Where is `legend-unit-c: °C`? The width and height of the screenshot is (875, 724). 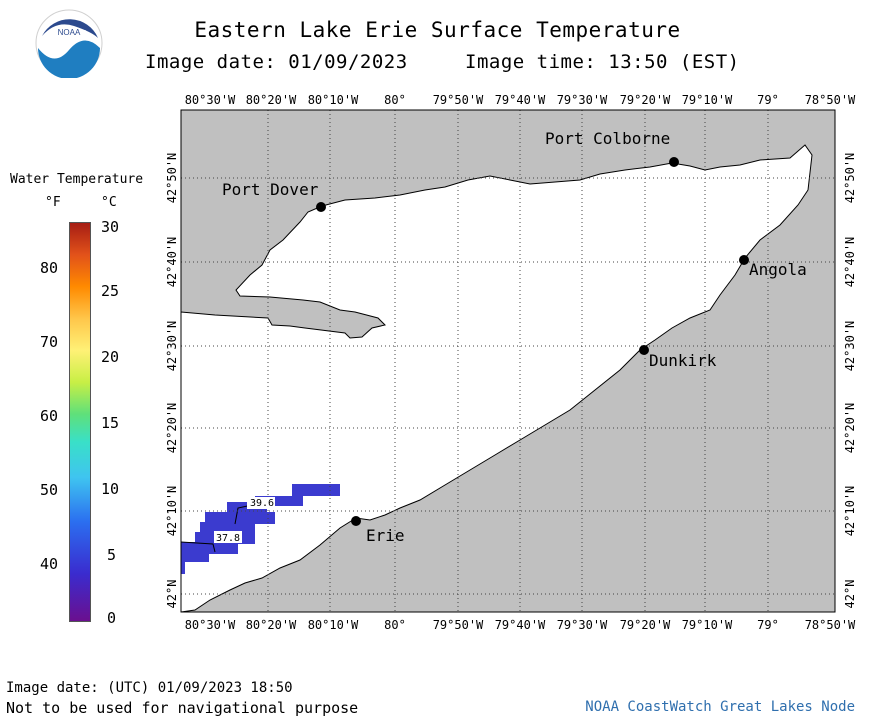 legend-unit-c: °C is located at coordinates (109, 202).